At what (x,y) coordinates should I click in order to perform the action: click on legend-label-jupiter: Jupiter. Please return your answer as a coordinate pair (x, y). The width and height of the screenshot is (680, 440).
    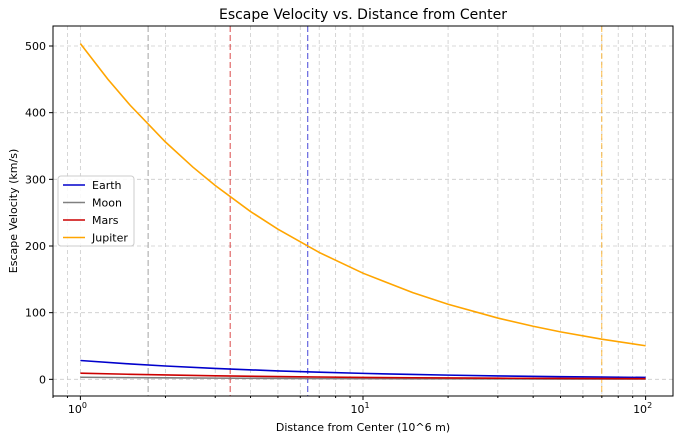
    Looking at the image, I should click on (109, 238).